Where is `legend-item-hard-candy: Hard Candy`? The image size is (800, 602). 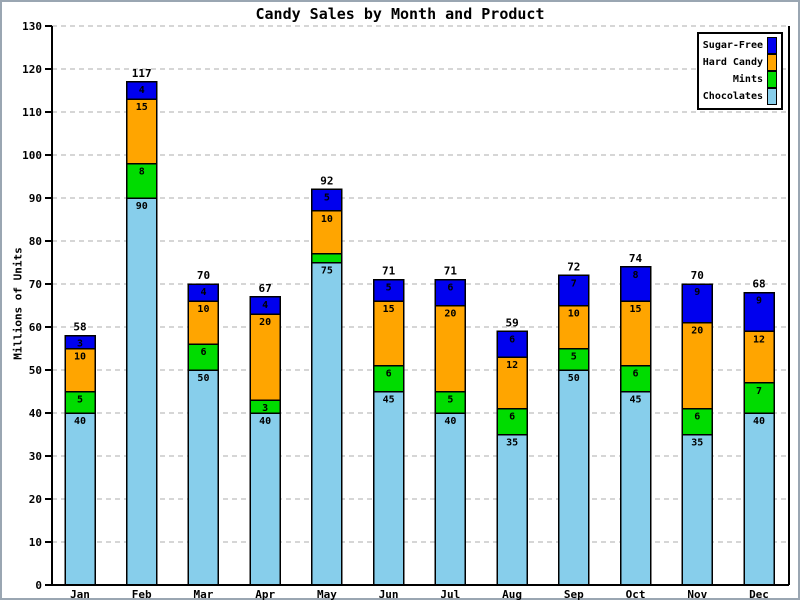
legend-item-hard-candy: Hard Candy is located at coordinates (739, 62).